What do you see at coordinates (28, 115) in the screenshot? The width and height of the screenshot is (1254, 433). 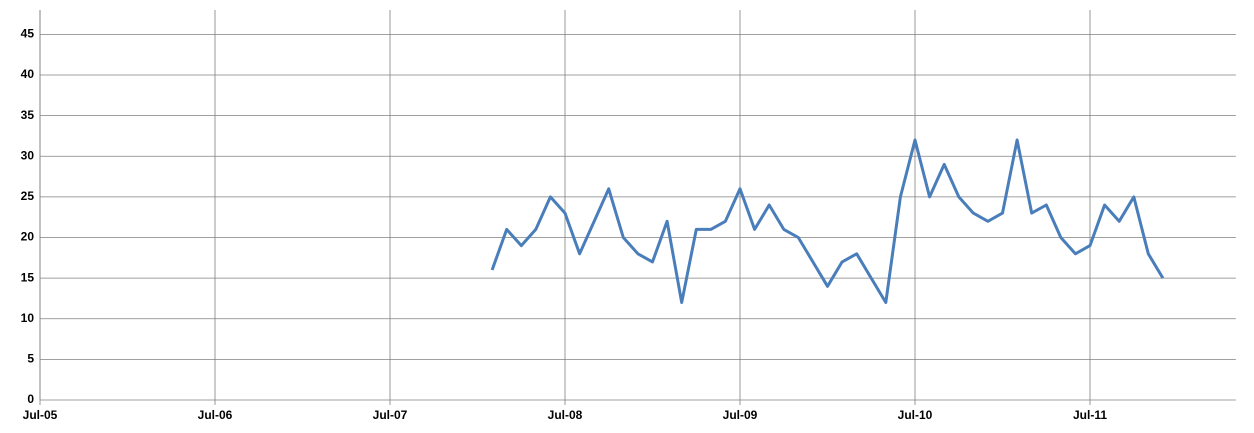 I see `y-tick-label: 35` at bounding box center [28, 115].